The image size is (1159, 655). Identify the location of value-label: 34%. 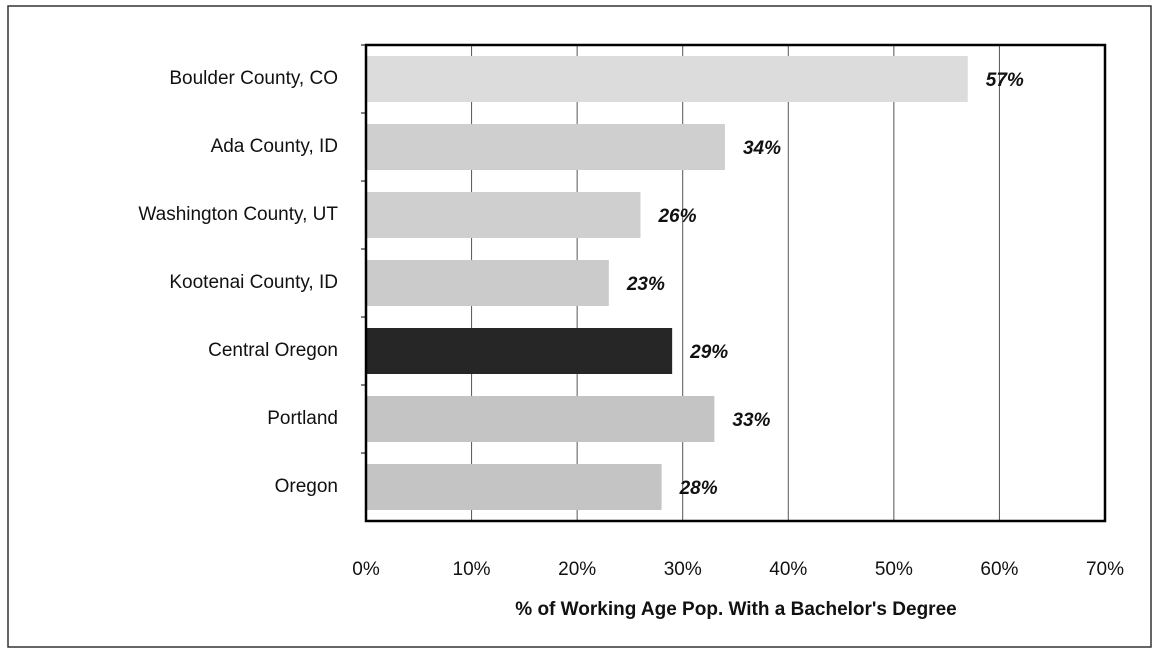
(762, 148).